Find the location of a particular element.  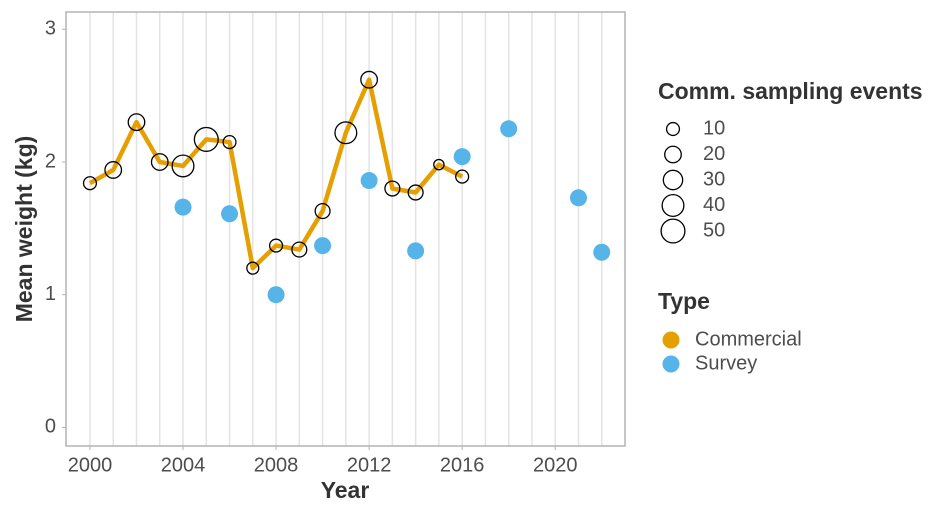

size-legend-label: 50 is located at coordinates (714, 230).